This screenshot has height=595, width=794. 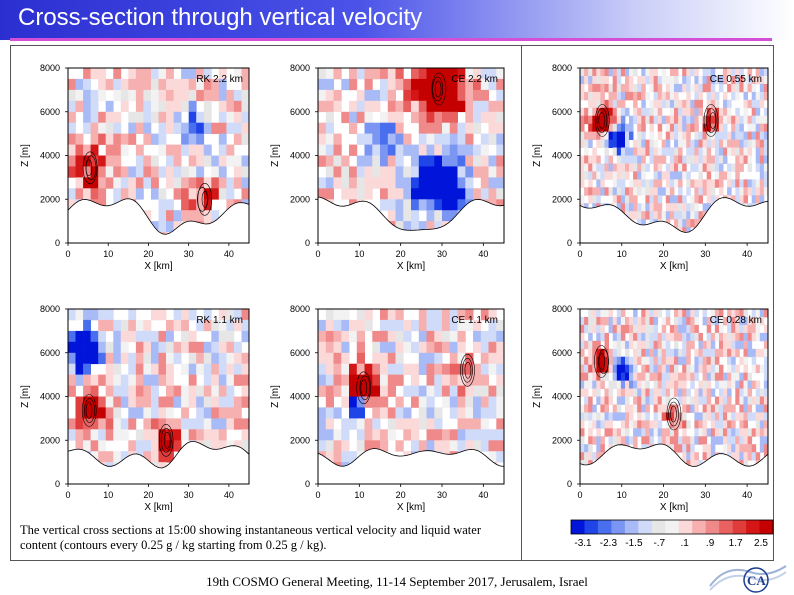 What do you see at coordinates (705, 254) in the screenshot?
I see `x-tick-label: 30` at bounding box center [705, 254].